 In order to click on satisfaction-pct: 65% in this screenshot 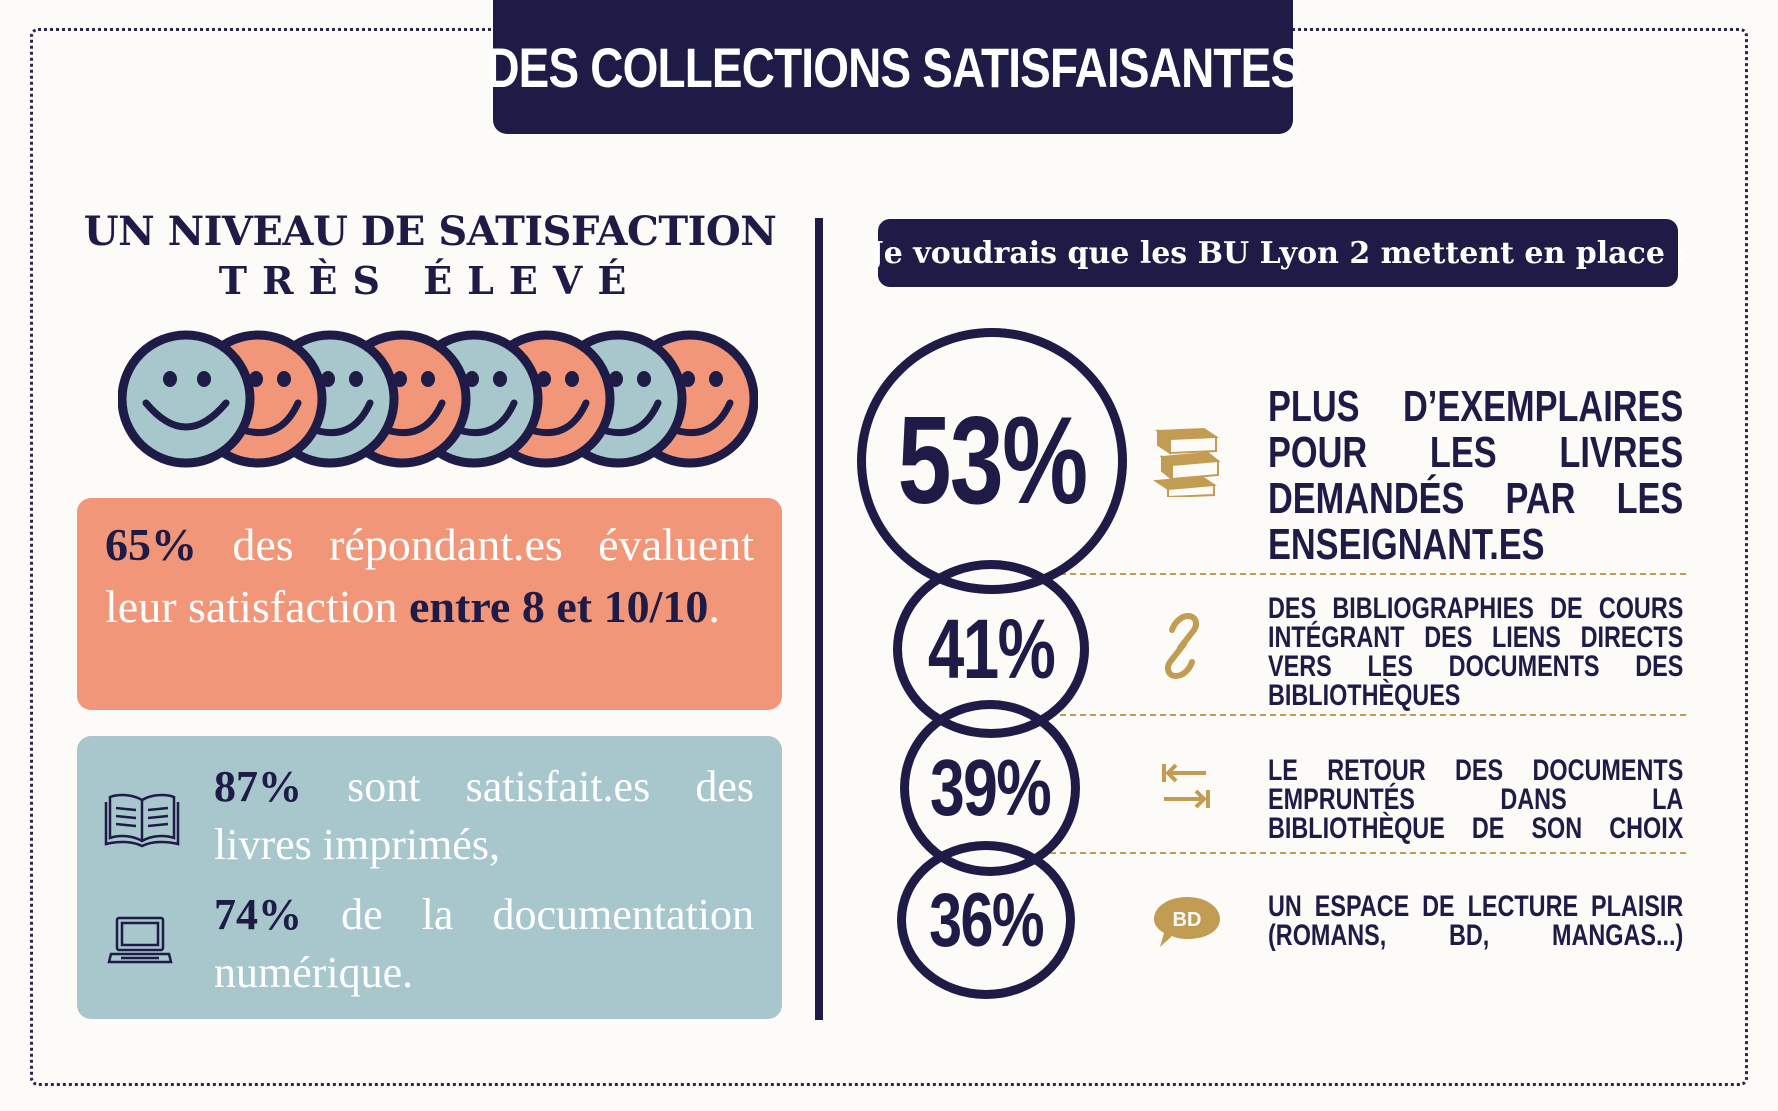, I will do `click(151, 544)`.